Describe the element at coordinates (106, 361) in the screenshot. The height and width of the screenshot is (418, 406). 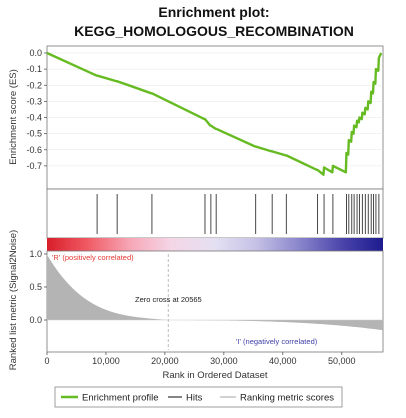
I see `x-tick-label: 10,000` at that location.